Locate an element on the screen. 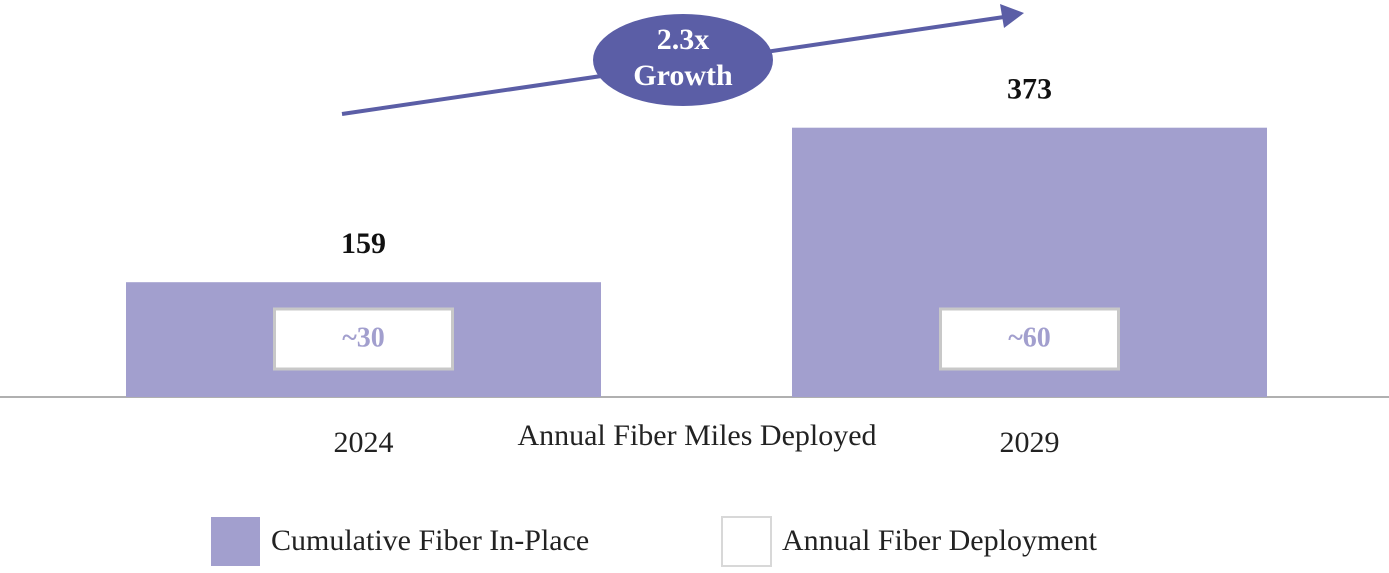 The height and width of the screenshot is (573, 1389). value-label: 373 is located at coordinates (1029, 89).